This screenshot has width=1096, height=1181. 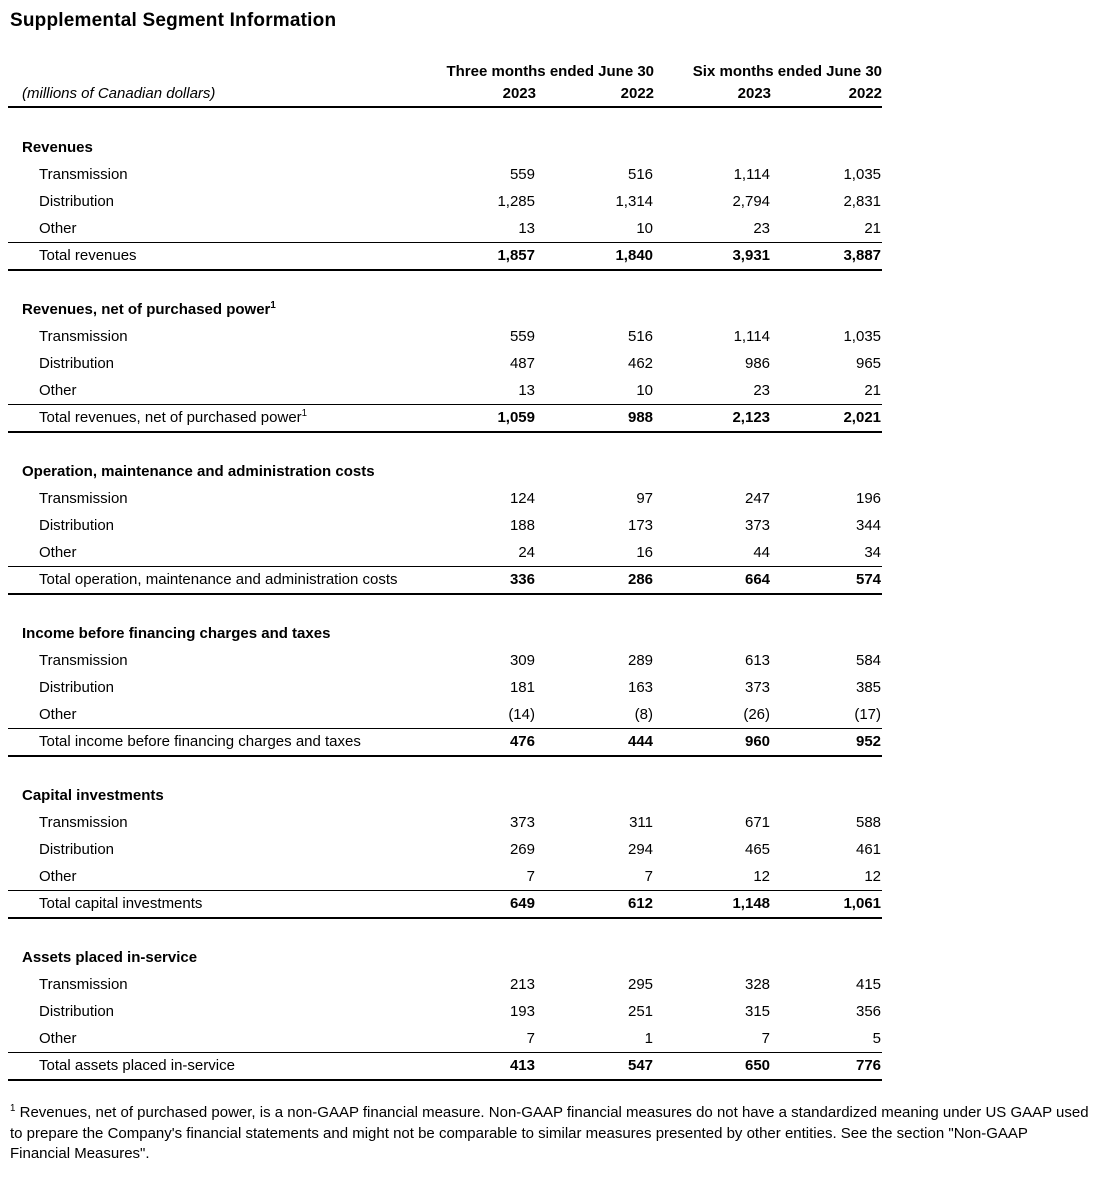 I want to click on cell-value: 415, so click(x=868, y=984).